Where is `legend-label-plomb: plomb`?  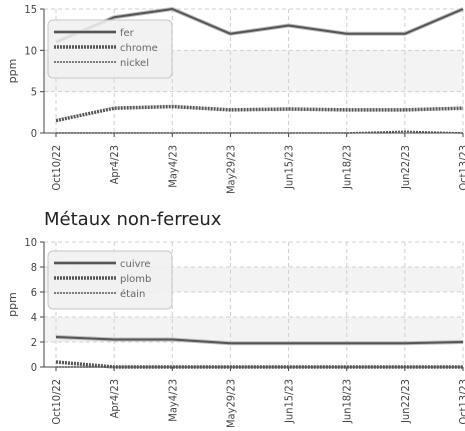
legend-label-plomb: plomb is located at coordinates (135, 279).